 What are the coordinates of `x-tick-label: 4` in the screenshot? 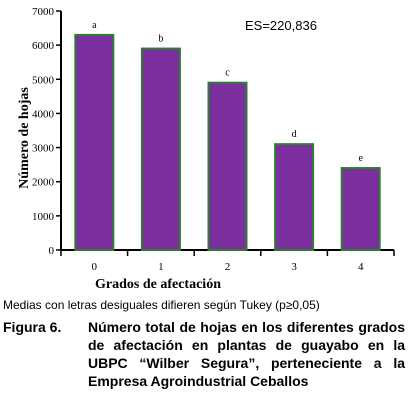 It's located at (361, 267).